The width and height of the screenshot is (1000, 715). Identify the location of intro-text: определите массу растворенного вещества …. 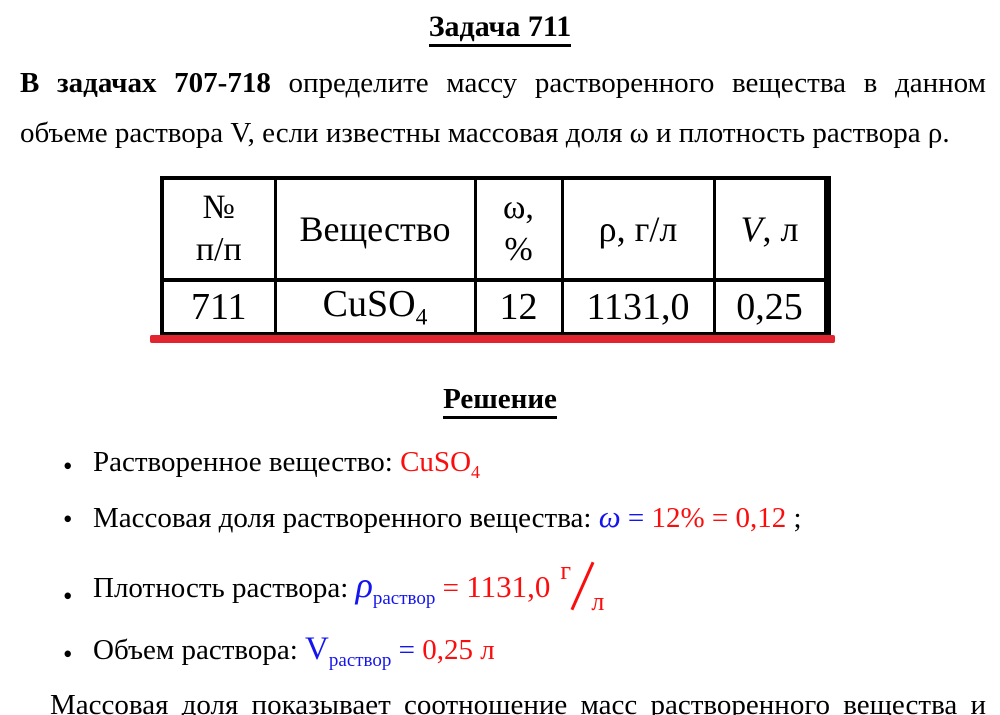
(503, 108).